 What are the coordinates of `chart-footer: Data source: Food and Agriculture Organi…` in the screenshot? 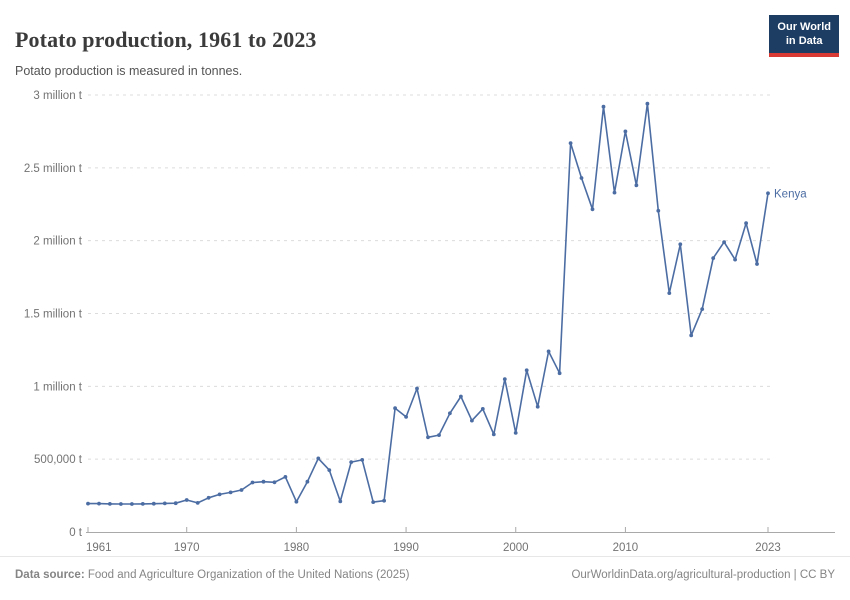 It's located at (425, 575).